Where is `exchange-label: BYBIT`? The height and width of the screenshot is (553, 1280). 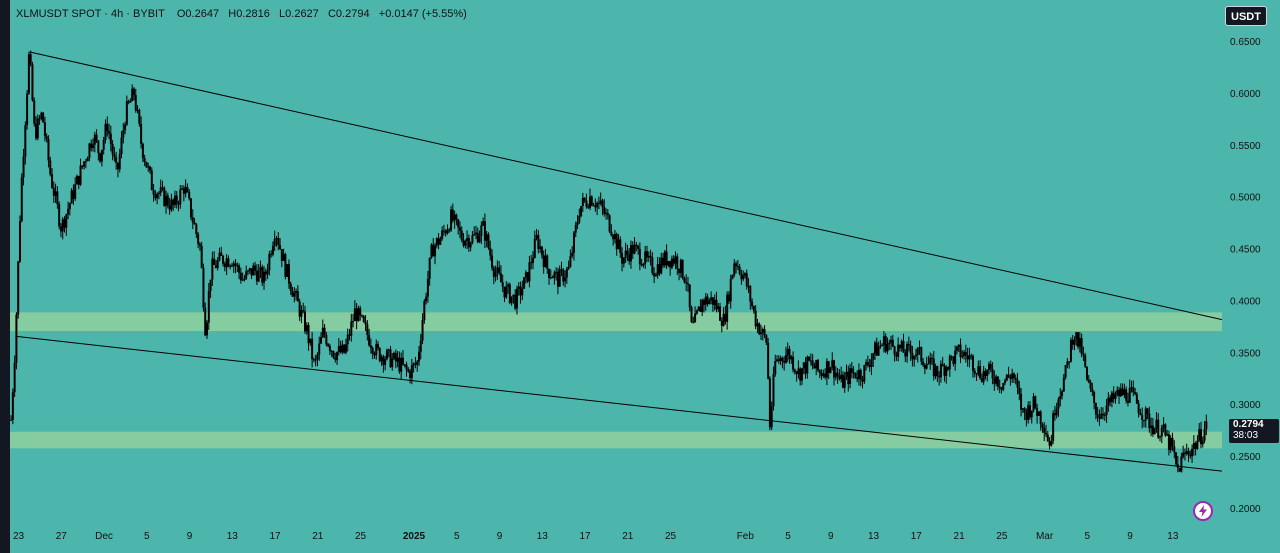 exchange-label: BYBIT is located at coordinates (149, 14).